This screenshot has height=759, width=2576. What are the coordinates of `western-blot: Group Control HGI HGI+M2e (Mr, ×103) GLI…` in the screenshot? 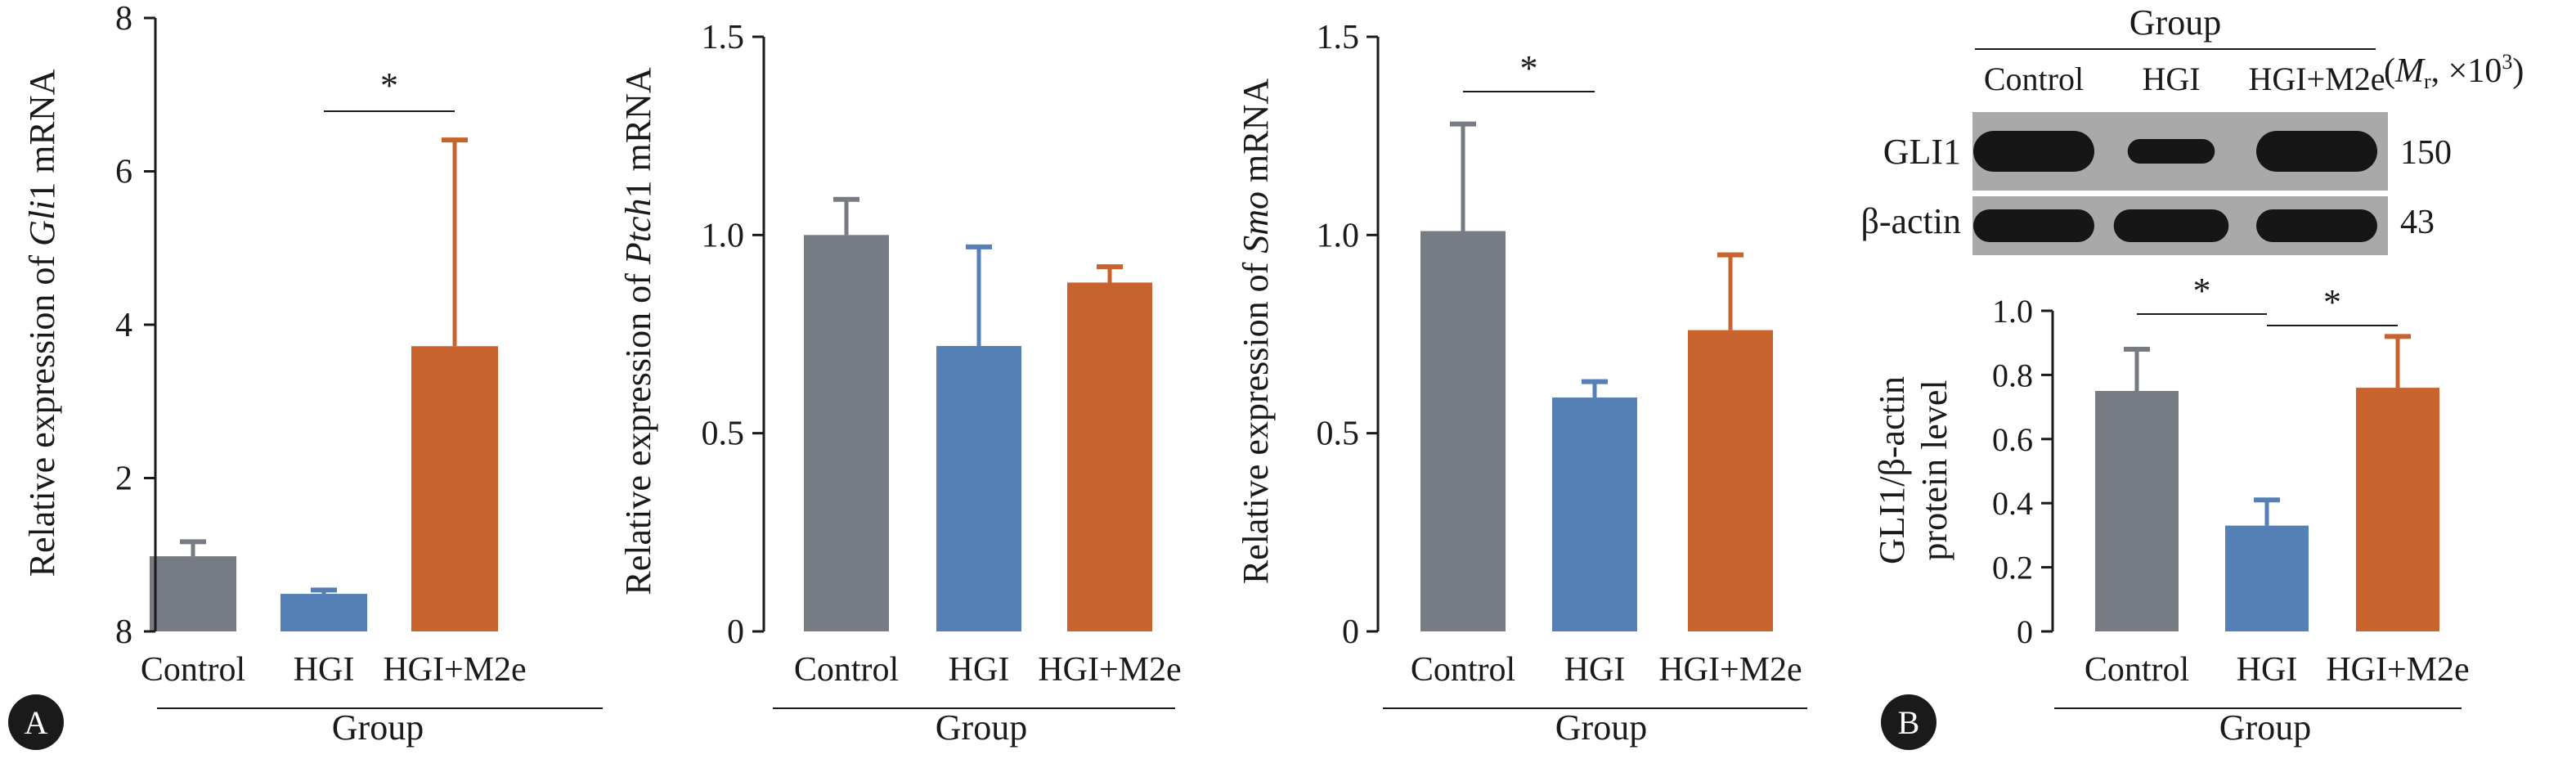 It's located at (2192, 128).